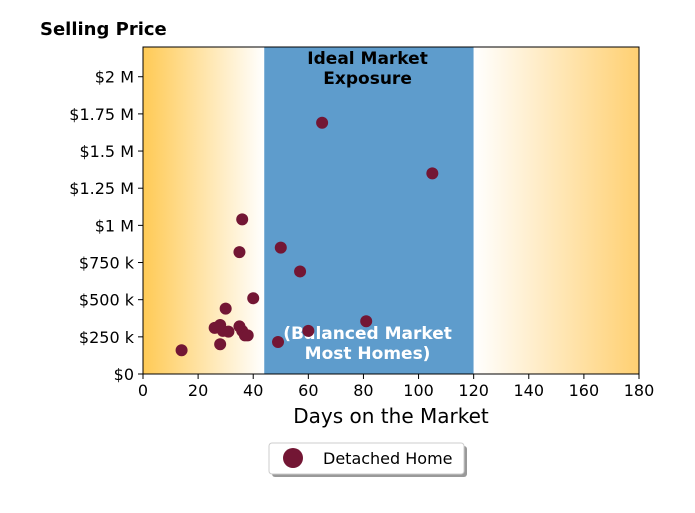 Image resolution: width=695 pixels, height=513 pixels. Describe the element at coordinates (124, 374) in the screenshot. I see `y-tick-label: $0` at that location.